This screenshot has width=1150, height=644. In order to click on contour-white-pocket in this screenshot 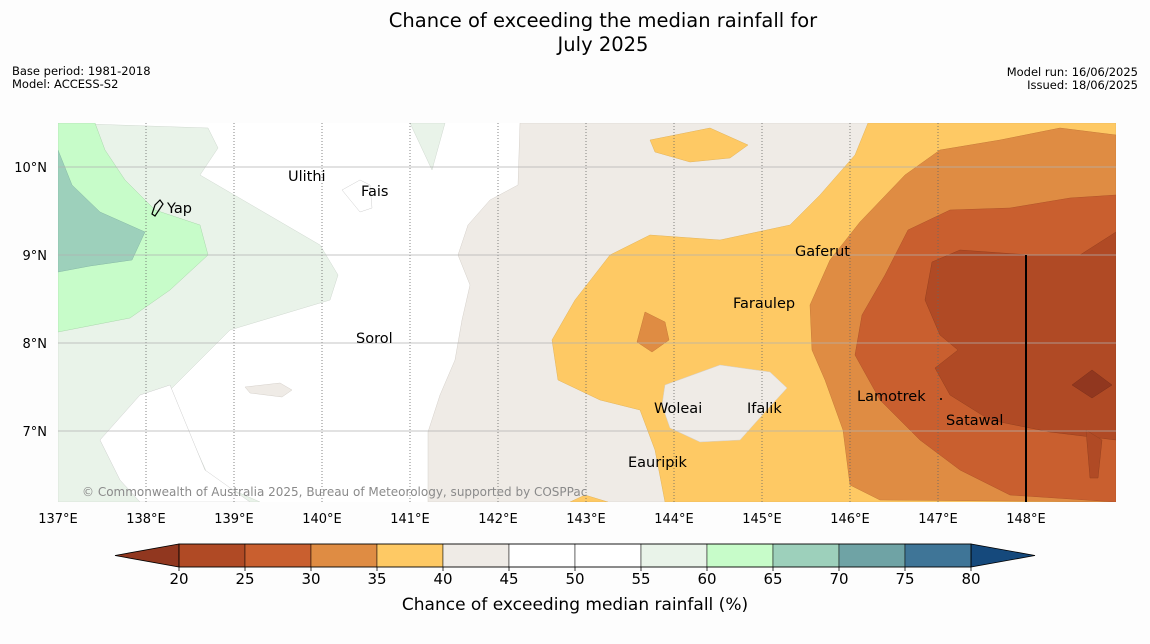, I will do `click(175, 443)`.